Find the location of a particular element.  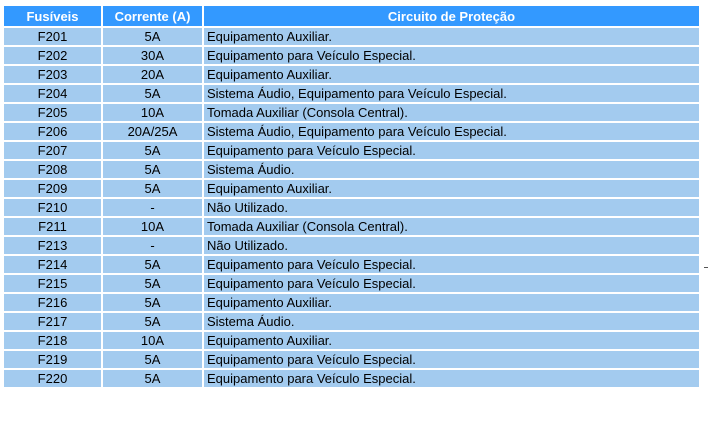

fuse-id-cell: F220 is located at coordinates (52, 378).